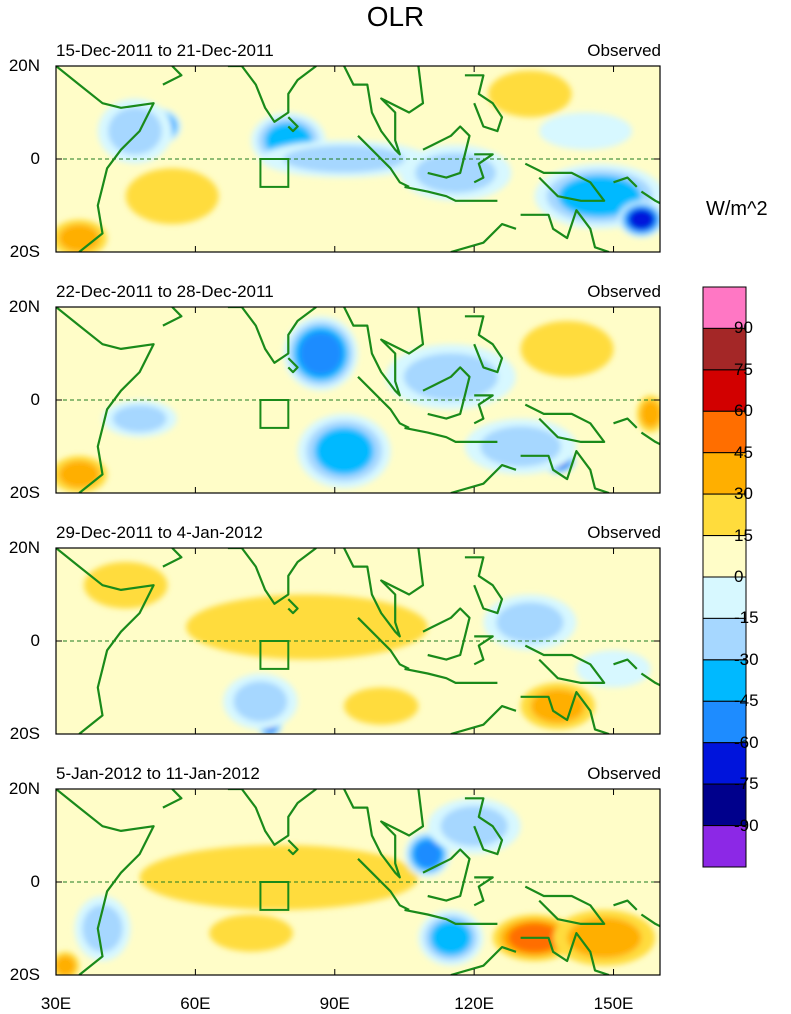  Describe the element at coordinates (743, 535) in the screenshot. I see `colorbar-level-label: 15` at that location.